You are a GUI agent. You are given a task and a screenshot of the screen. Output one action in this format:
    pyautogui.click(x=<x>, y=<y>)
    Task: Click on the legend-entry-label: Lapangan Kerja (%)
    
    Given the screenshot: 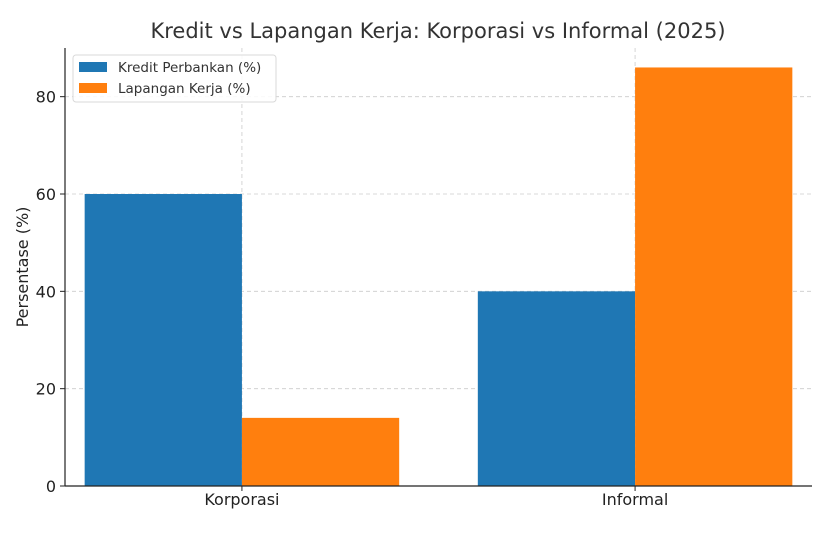 What is the action you would take?
    pyautogui.click(x=184, y=89)
    